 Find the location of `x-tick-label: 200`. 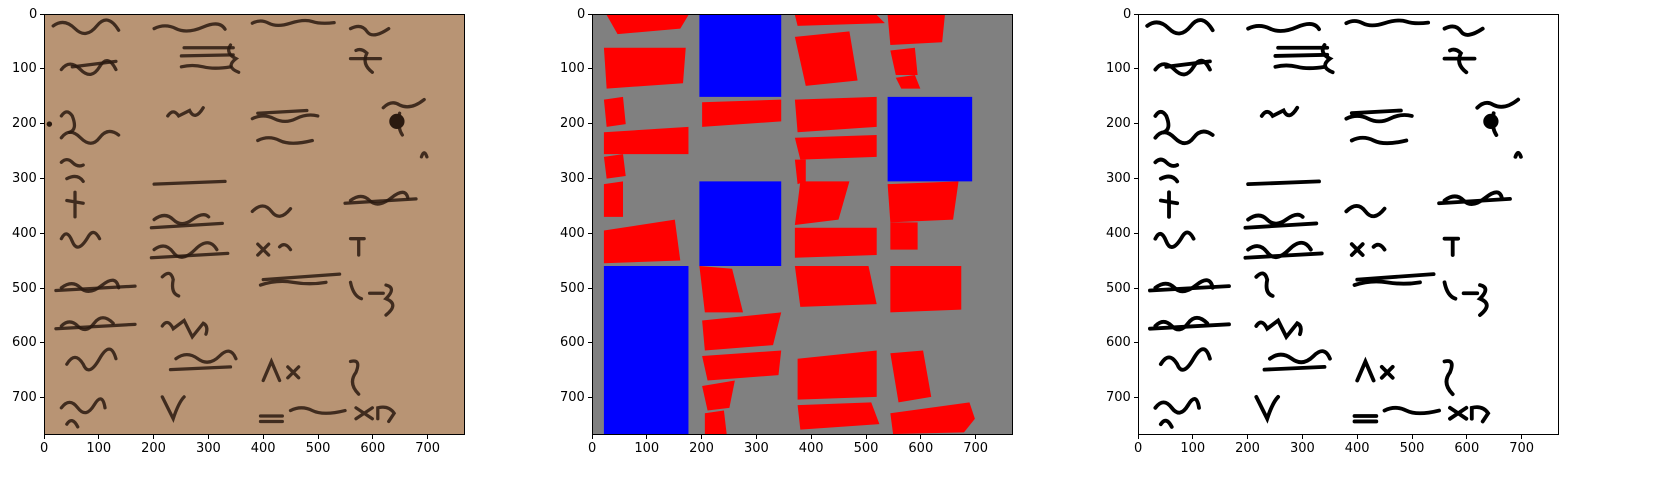

x-tick-label: 200 is located at coordinates (701, 448).